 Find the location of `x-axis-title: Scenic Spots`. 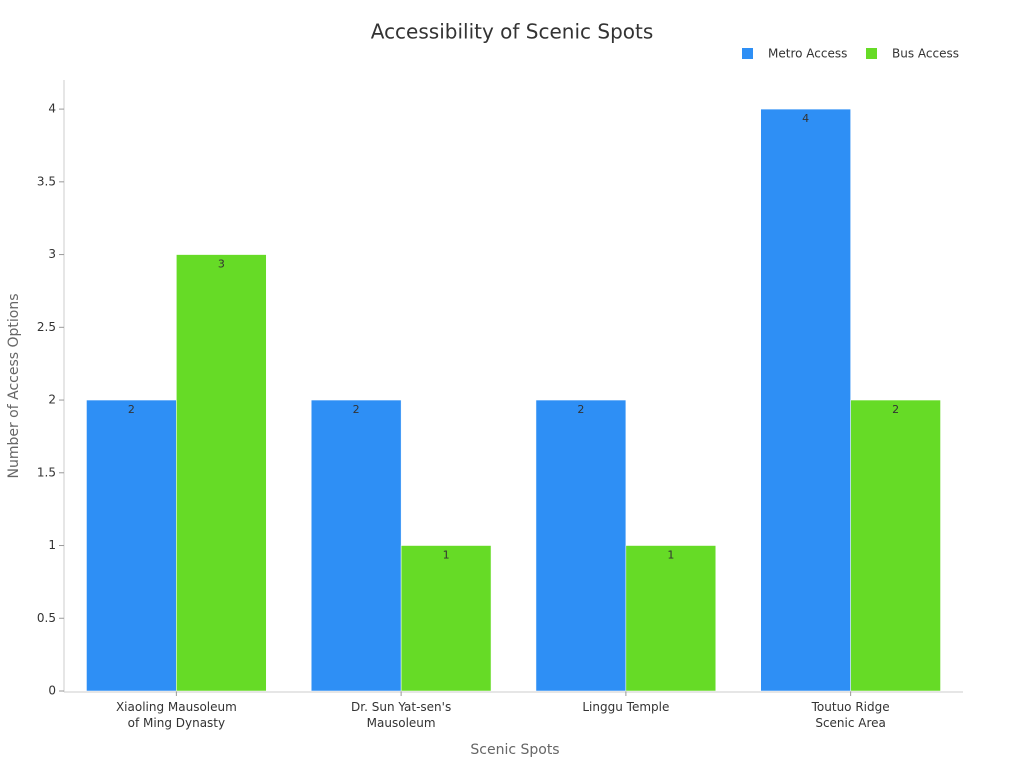

x-axis-title: Scenic Spots is located at coordinates (514, 750).